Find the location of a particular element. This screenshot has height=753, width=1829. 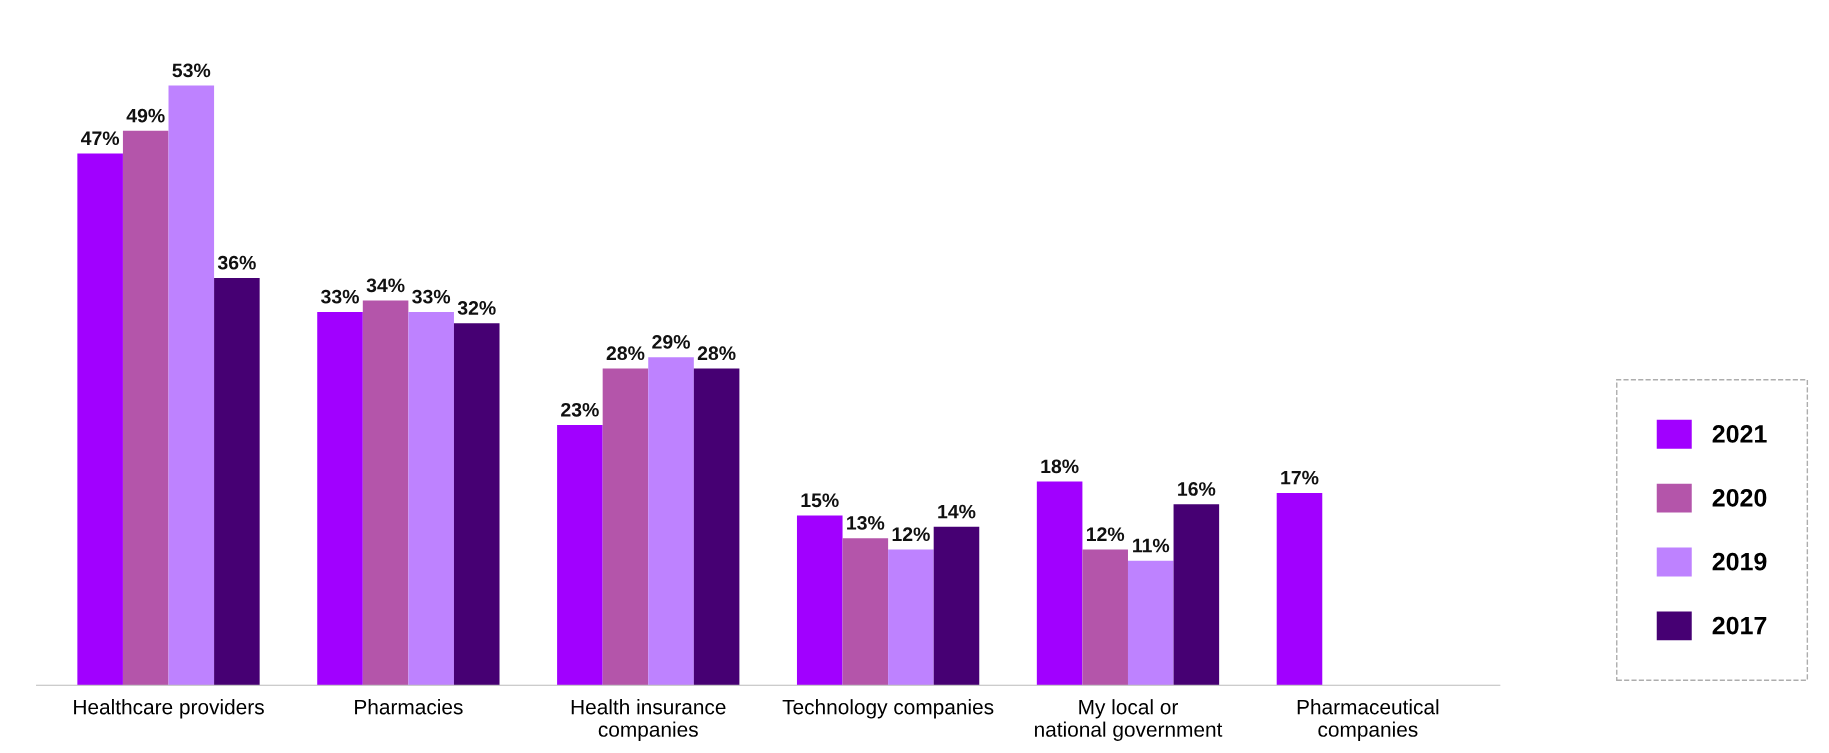

x-tick-label: Health insurance companies is located at coordinates (648, 720).